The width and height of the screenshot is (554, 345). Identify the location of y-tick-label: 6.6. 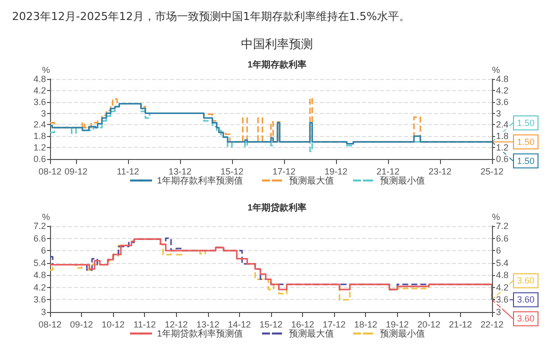
(39, 238).